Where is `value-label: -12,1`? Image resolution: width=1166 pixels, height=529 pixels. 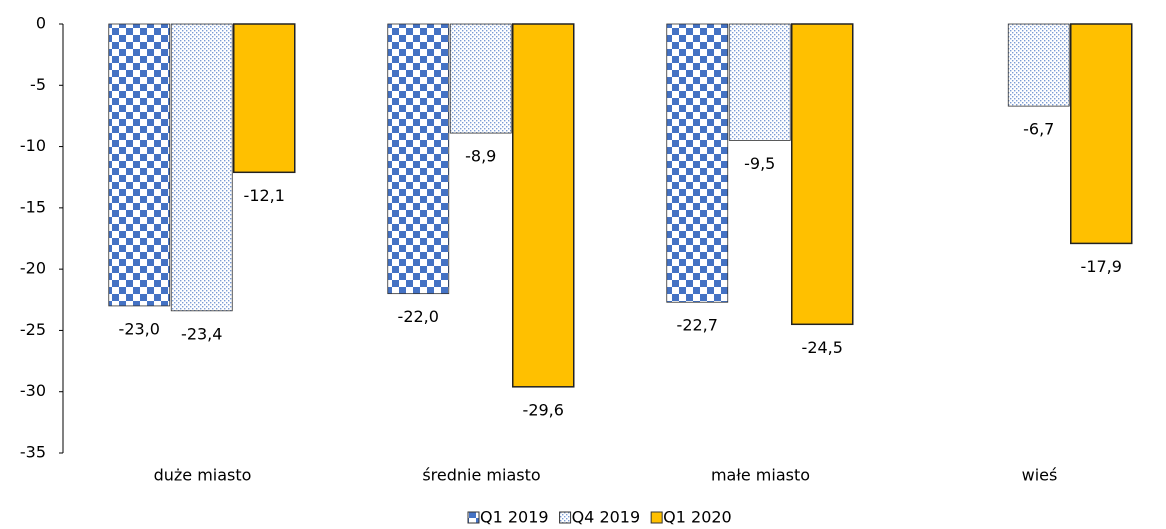
value-label: -12,1 is located at coordinates (264, 195).